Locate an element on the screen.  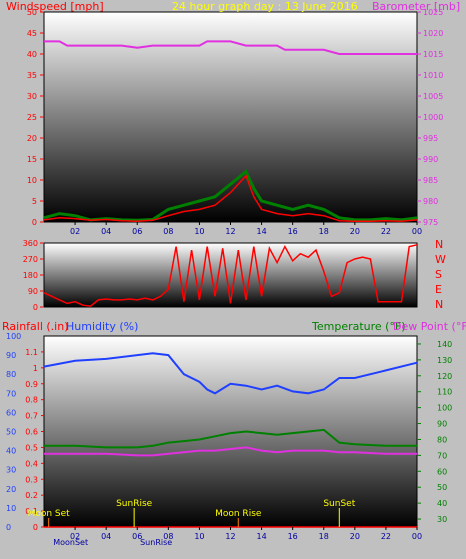
humidity-y-tick-label: 40 is located at coordinates (11, 451).